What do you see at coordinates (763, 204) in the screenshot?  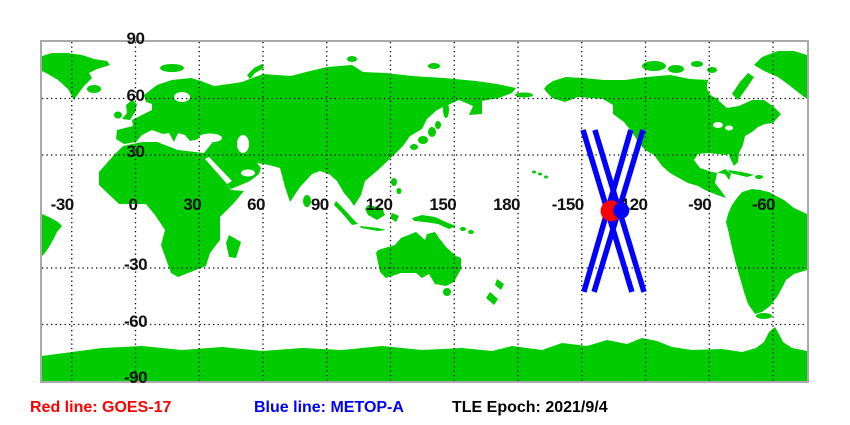 I see `lon-tick-label: -60` at bounding box center [763, 204].